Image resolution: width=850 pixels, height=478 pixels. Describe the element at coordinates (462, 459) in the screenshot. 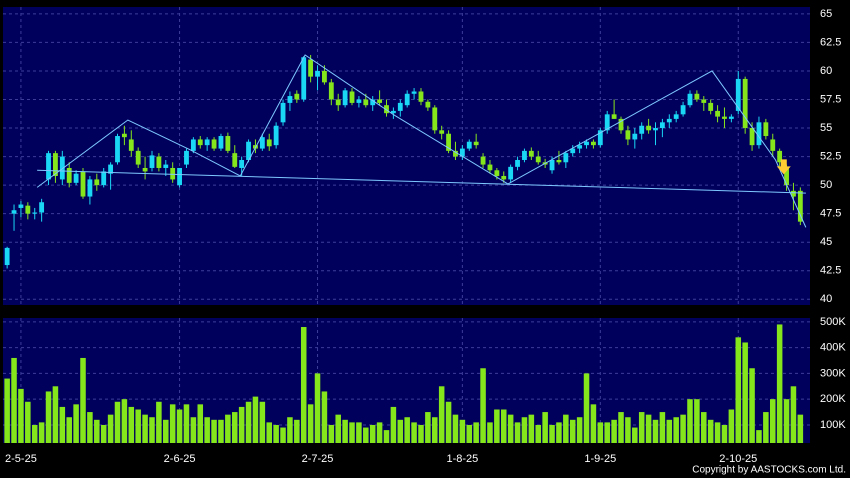

I see `x-tick-label: 1-8-25` at that location.